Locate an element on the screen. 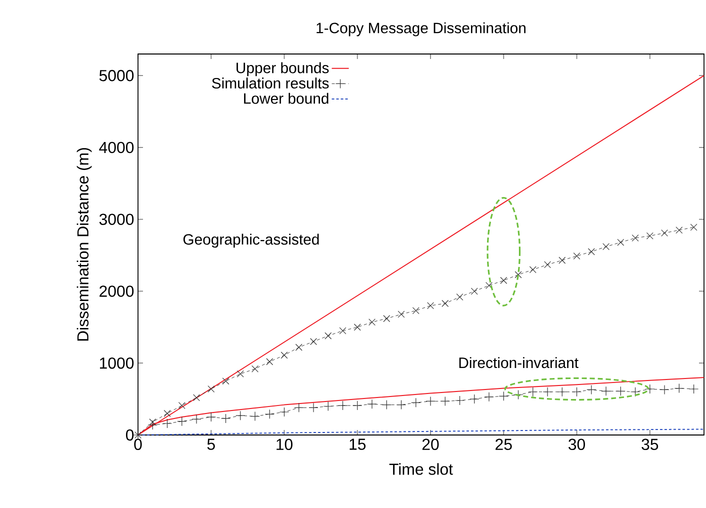  y-tick-label: 0 is located at coordinates (130, 435).